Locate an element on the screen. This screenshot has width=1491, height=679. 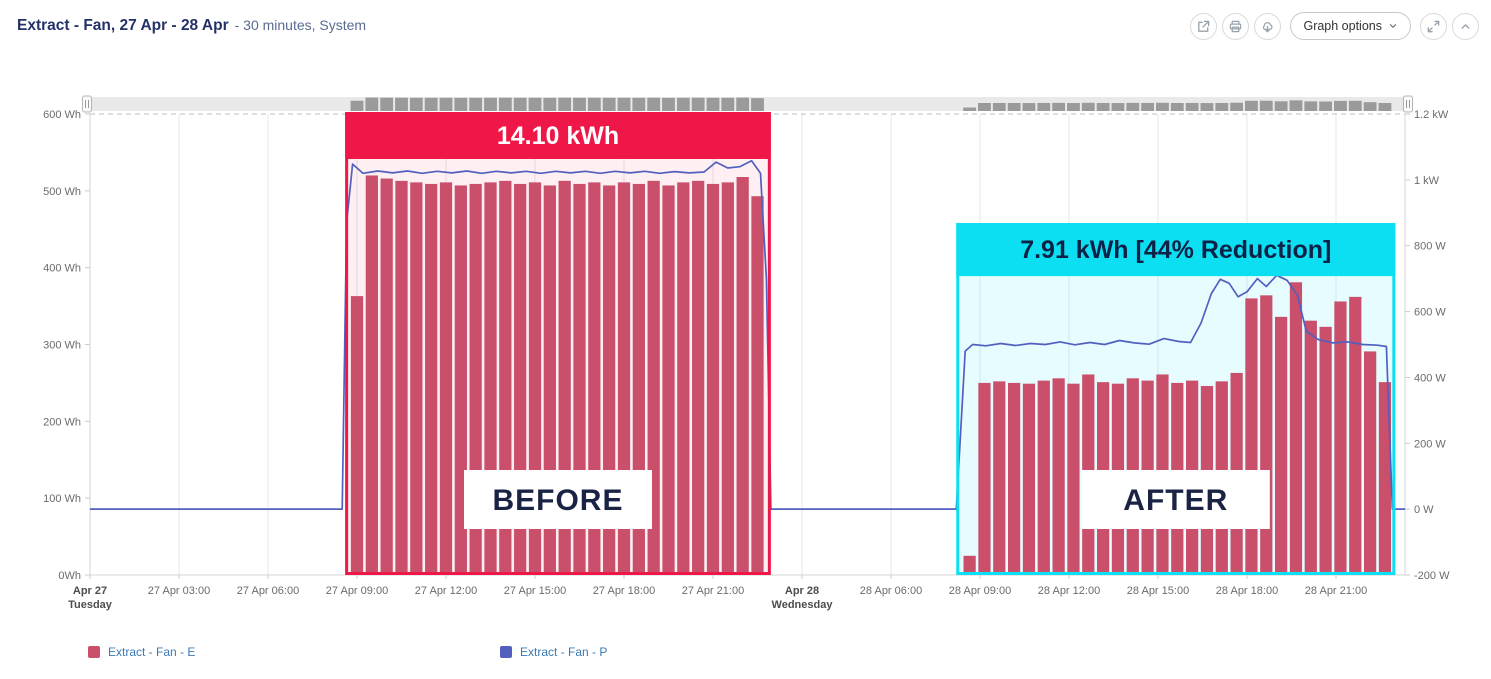
svg-text: 28 Apr 18:00 is located at coordinates (1247, 591).